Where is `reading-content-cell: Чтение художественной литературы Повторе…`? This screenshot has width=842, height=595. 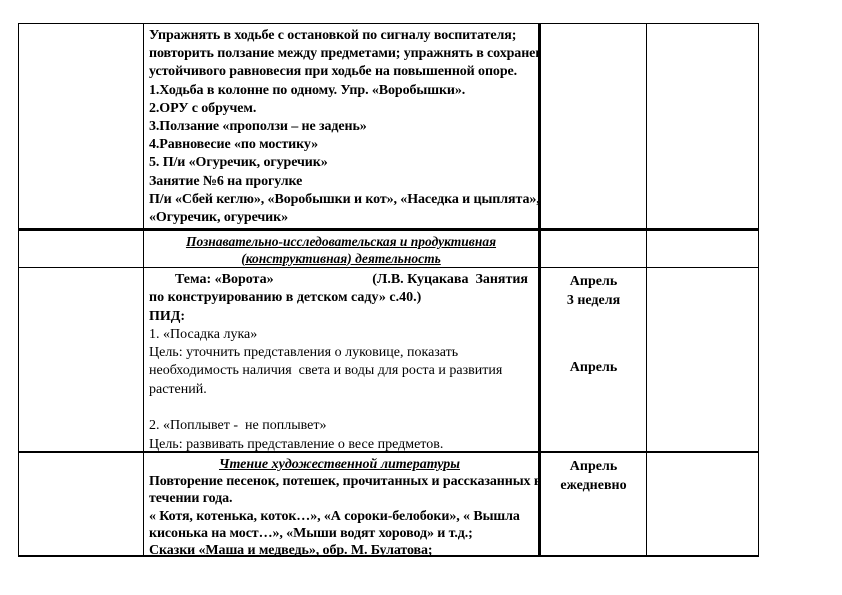 reading-content-cell: Чтение художественной литературы Повторе… is located at coordinates (342, 505).